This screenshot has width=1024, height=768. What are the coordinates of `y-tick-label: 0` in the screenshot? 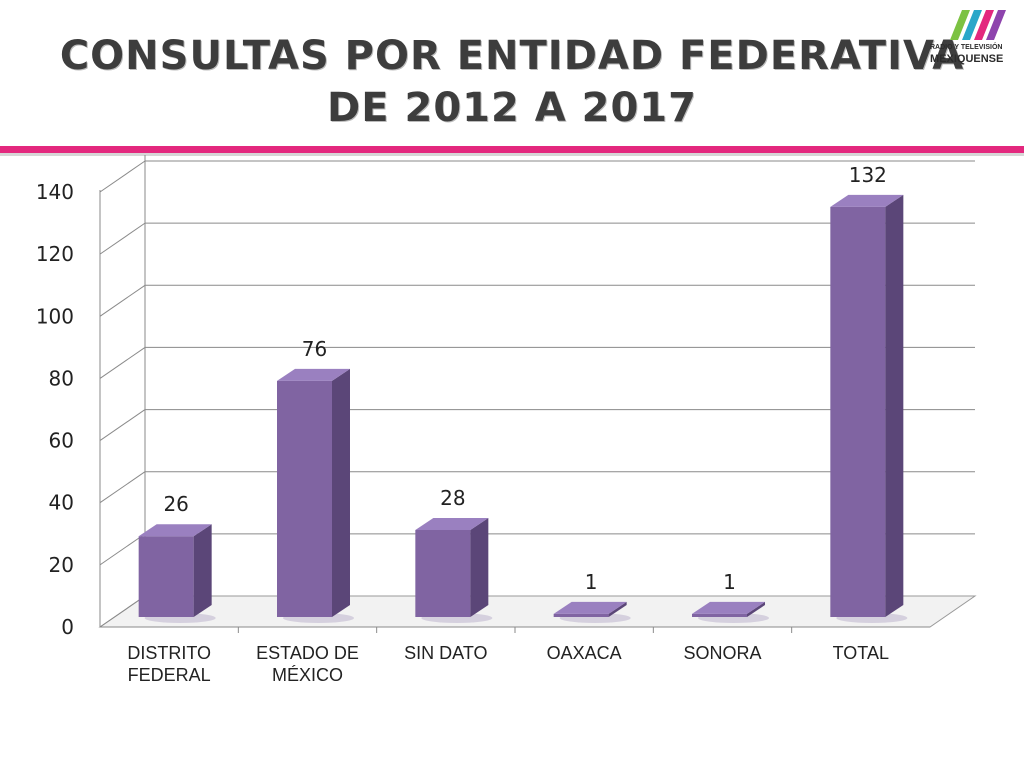 It's located at (67, 627).